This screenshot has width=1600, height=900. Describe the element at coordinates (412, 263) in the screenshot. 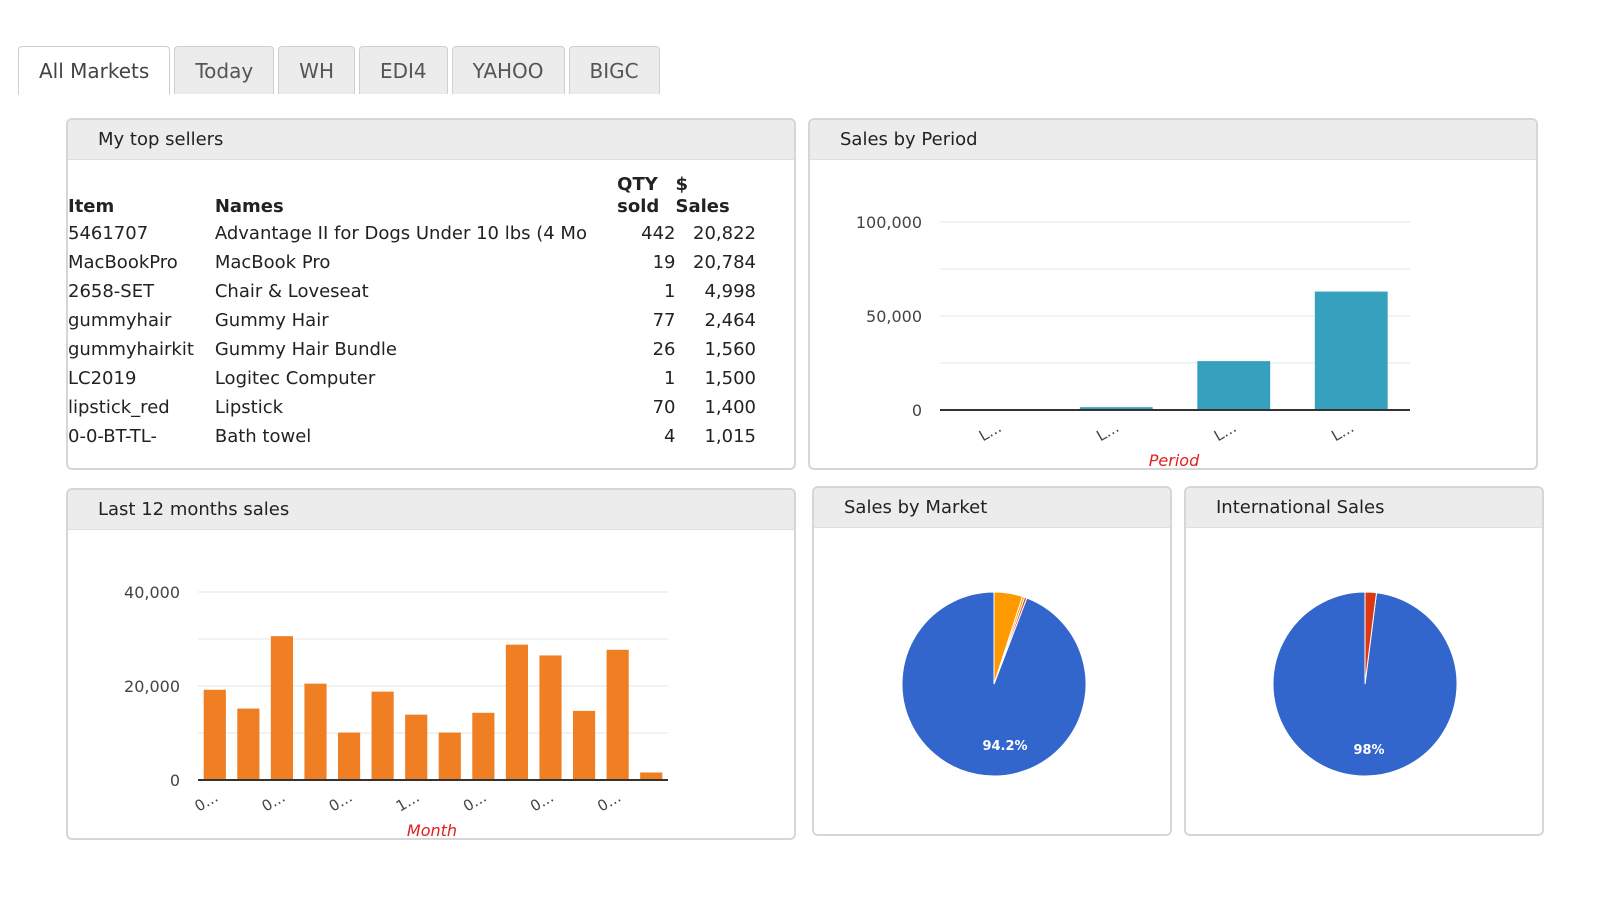

I see `table-row: MacBookPro MacBook Pro 19 20,784` at that location.